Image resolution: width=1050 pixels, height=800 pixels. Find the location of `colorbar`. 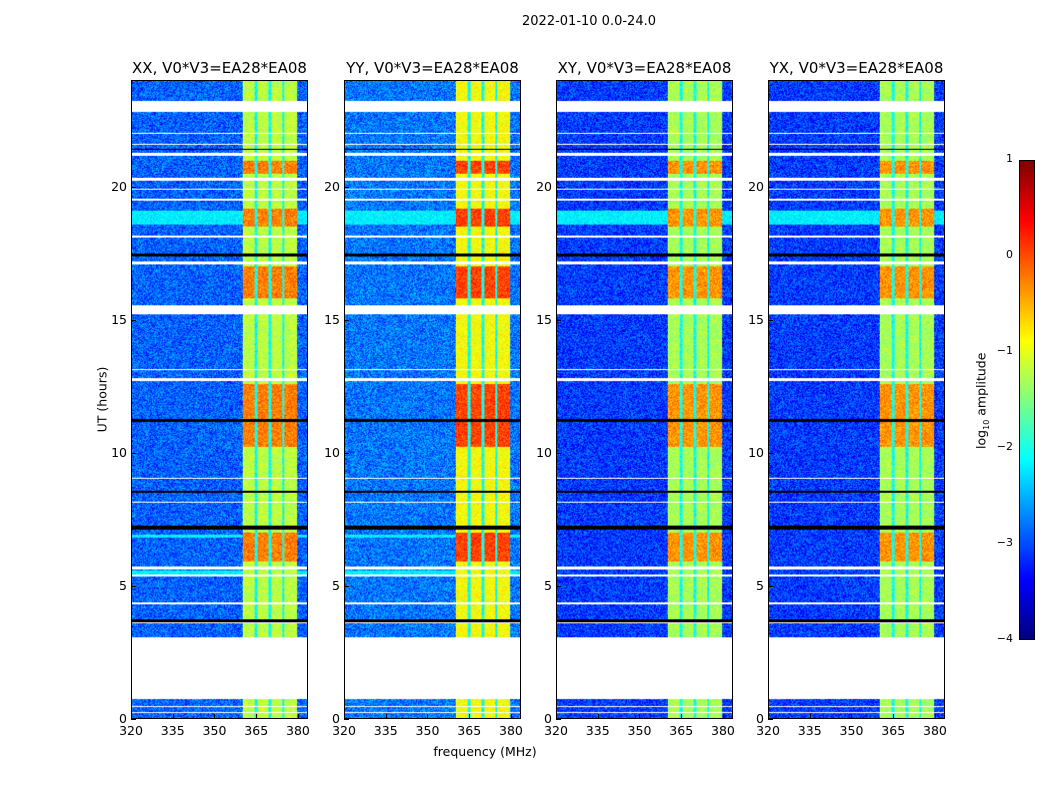

colorbar is located at coordinates (1027, 400).